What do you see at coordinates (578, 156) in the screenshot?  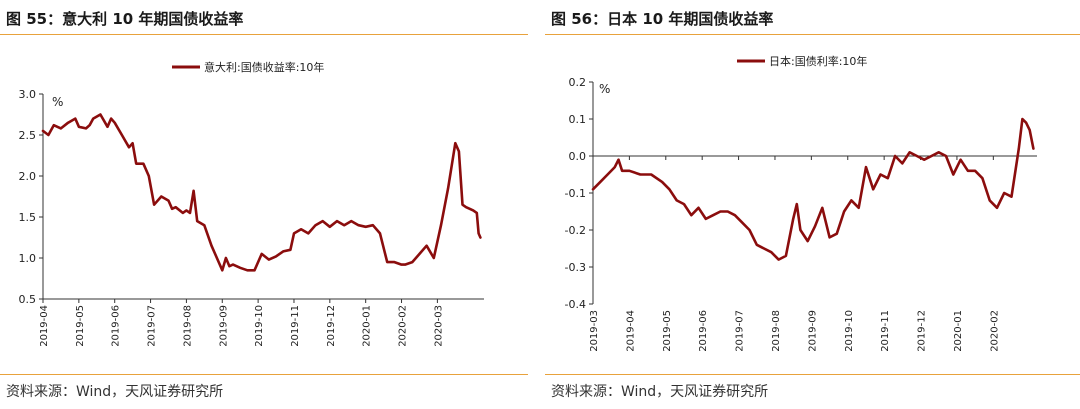 I see `y-tick-label: 0.0` at bounding box center [578, 156].